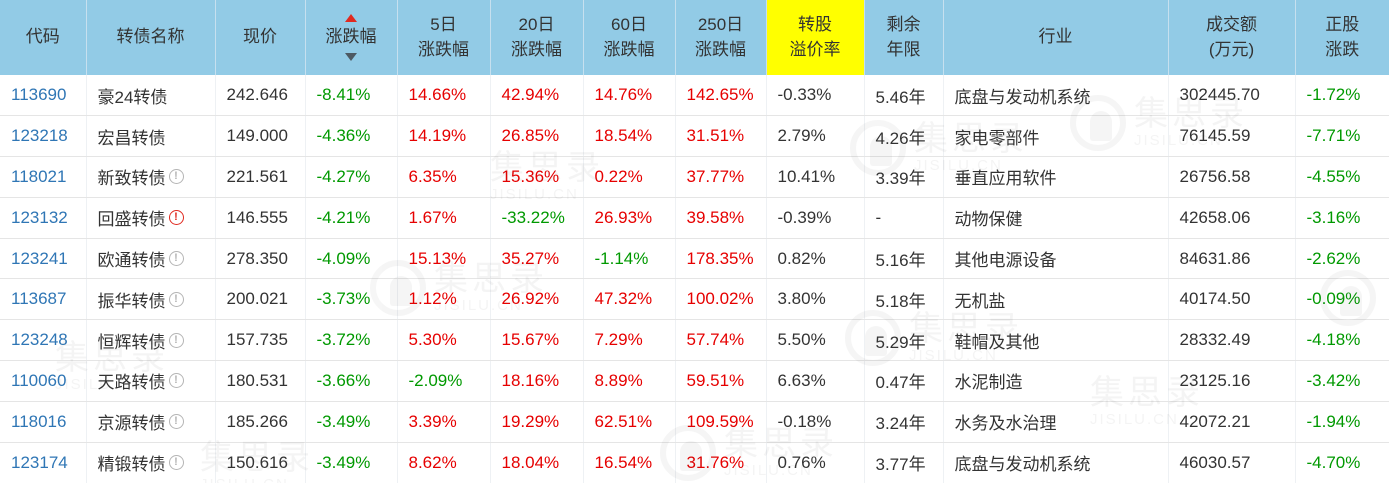  Describe the element at coordinates (629, 218) in the screenshot. I see `cell-60d-change: 26.93%` at that location.